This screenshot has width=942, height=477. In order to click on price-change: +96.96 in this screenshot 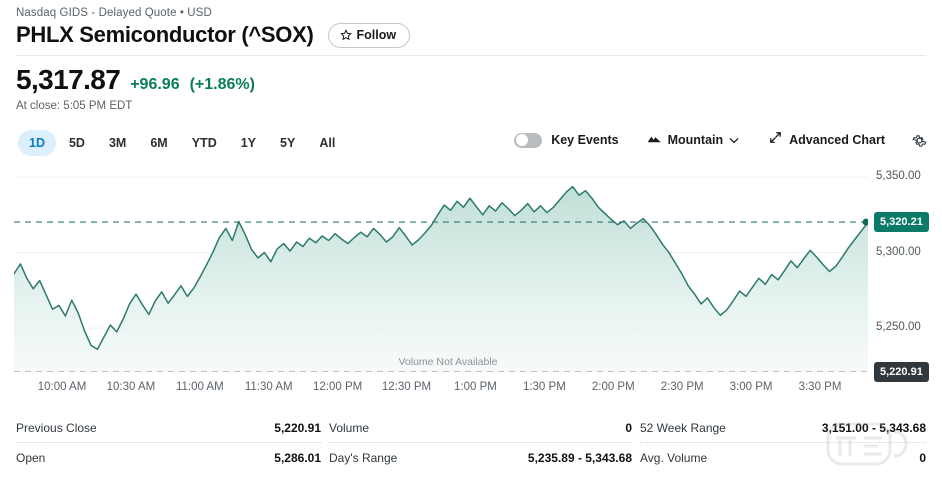, I will do `click(155, 84)`.